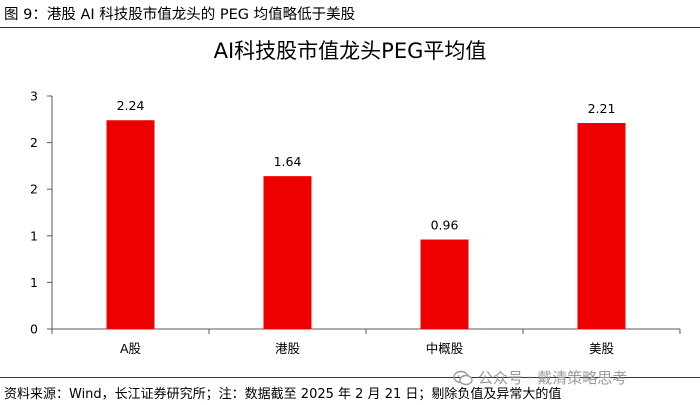 The image size is (700, 405). Describe the element at coordinates (288, 161) in the screenshot. I see `data-label: 1.64` at that location.